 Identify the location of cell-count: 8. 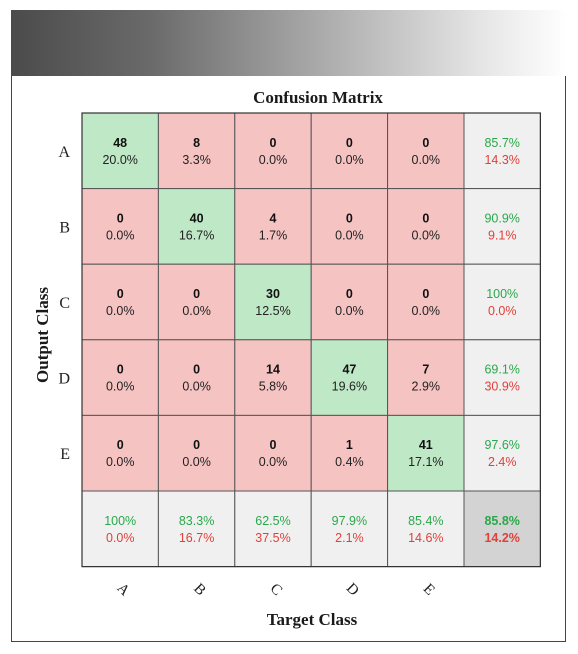
(196, 143).